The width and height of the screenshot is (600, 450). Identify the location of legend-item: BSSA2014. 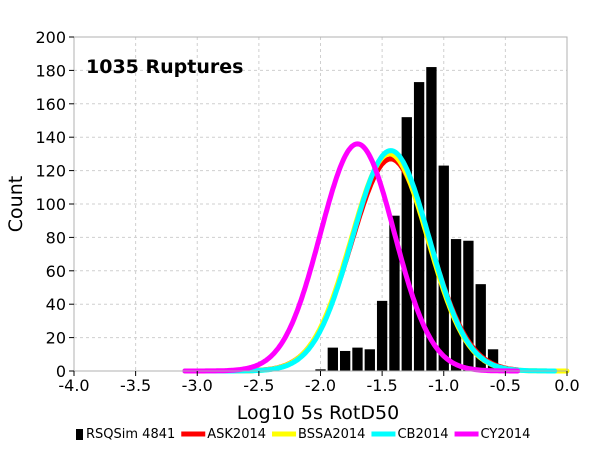
(318, 434).